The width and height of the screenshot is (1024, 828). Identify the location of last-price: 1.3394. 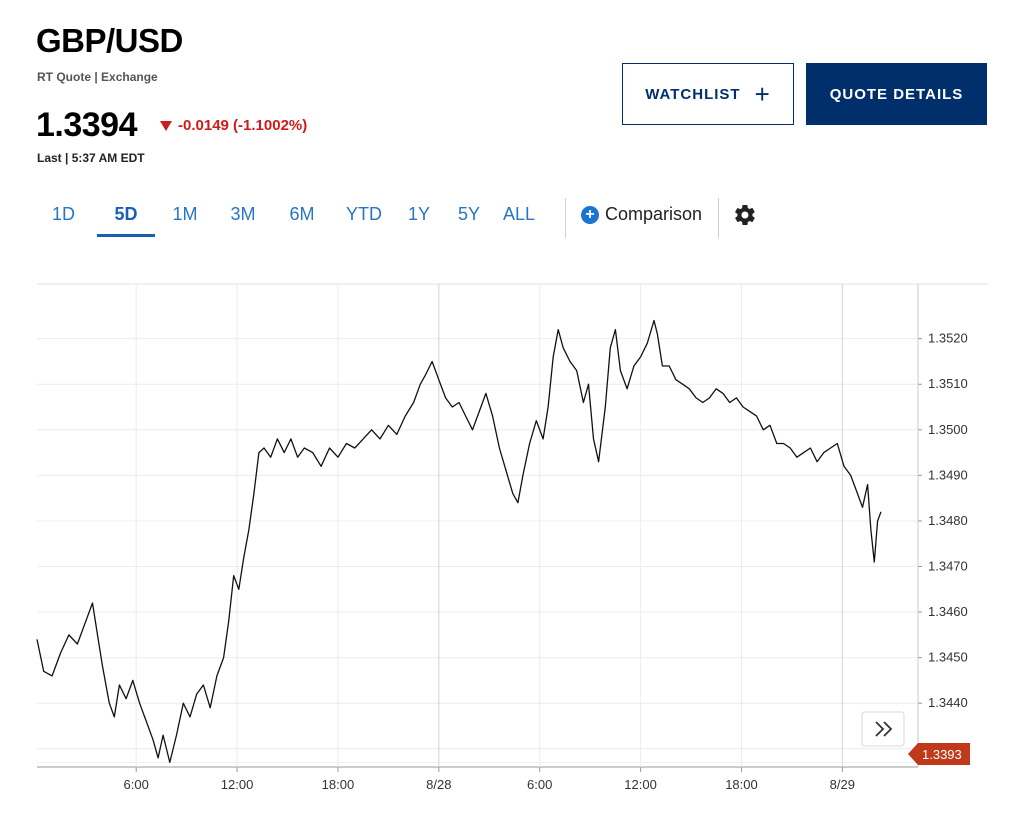
(87, 125).